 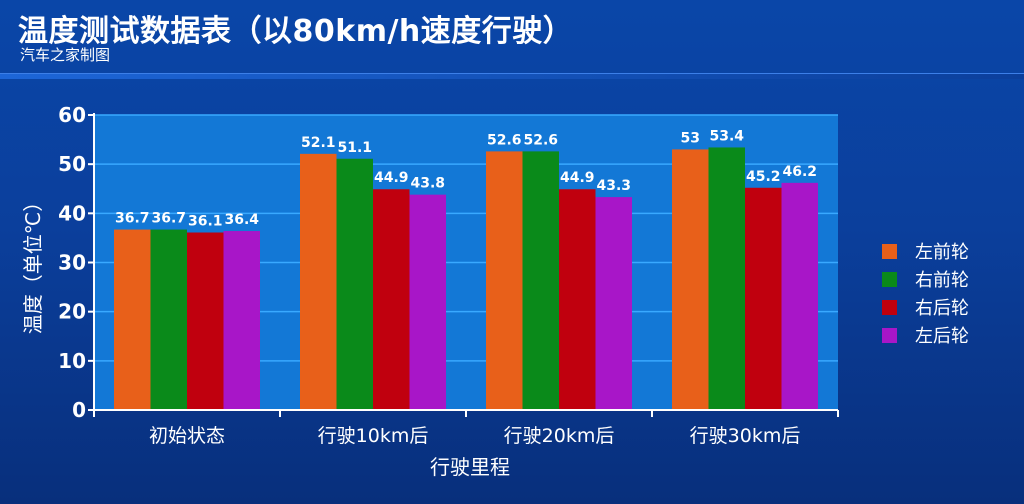 I want to click on legend-label: 左前轮, so click(x=942, y=252).